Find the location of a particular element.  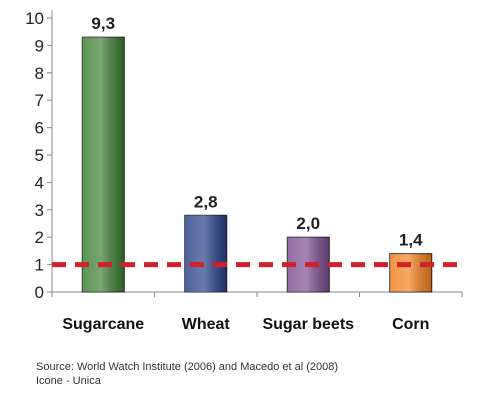

x-tick-label: Sugarcane is located at coordinates (103, 324).